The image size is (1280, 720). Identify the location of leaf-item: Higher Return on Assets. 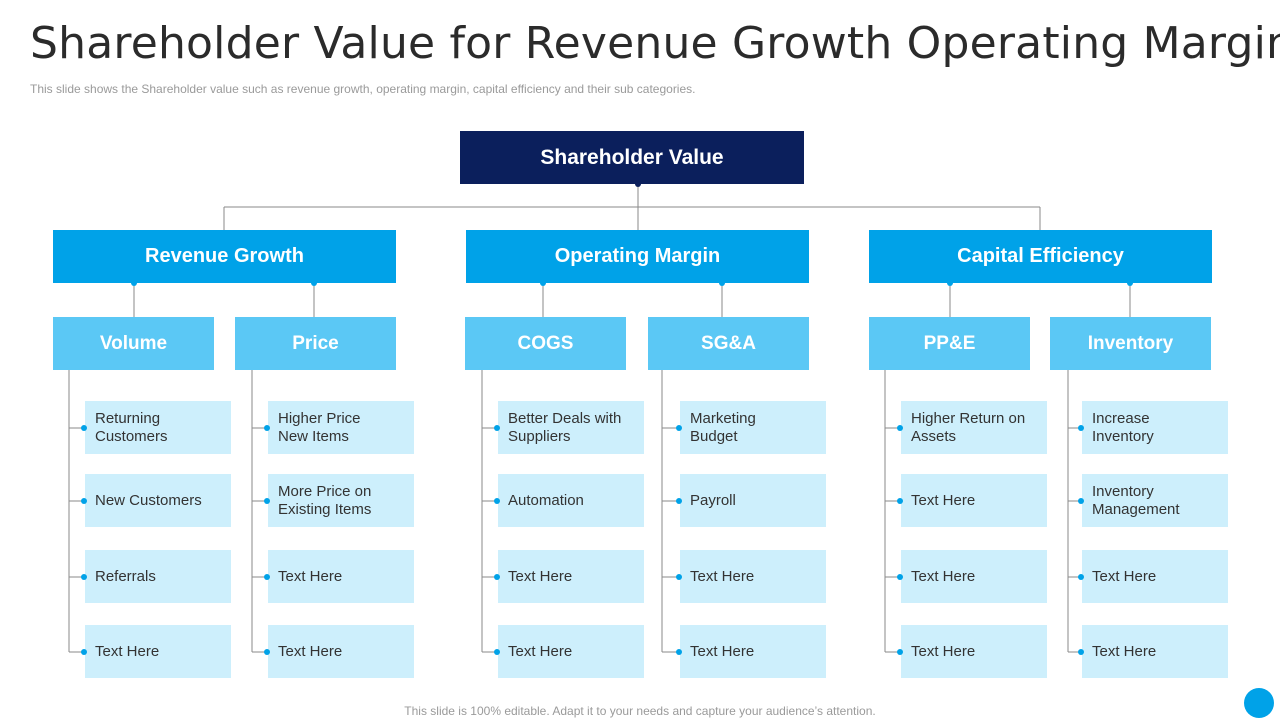
(974, 427).